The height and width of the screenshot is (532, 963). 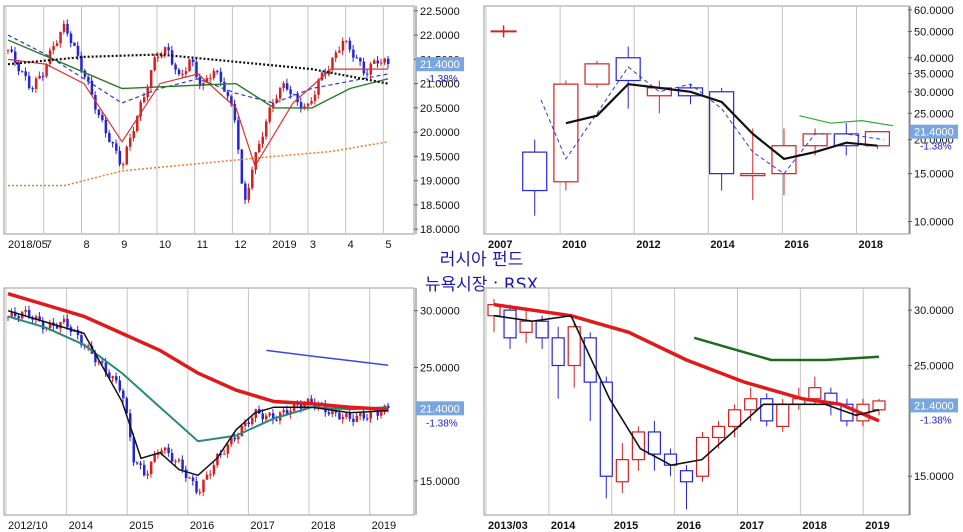 I want to click on y-tick-label: 50.0000, so click(x=934, y=32).